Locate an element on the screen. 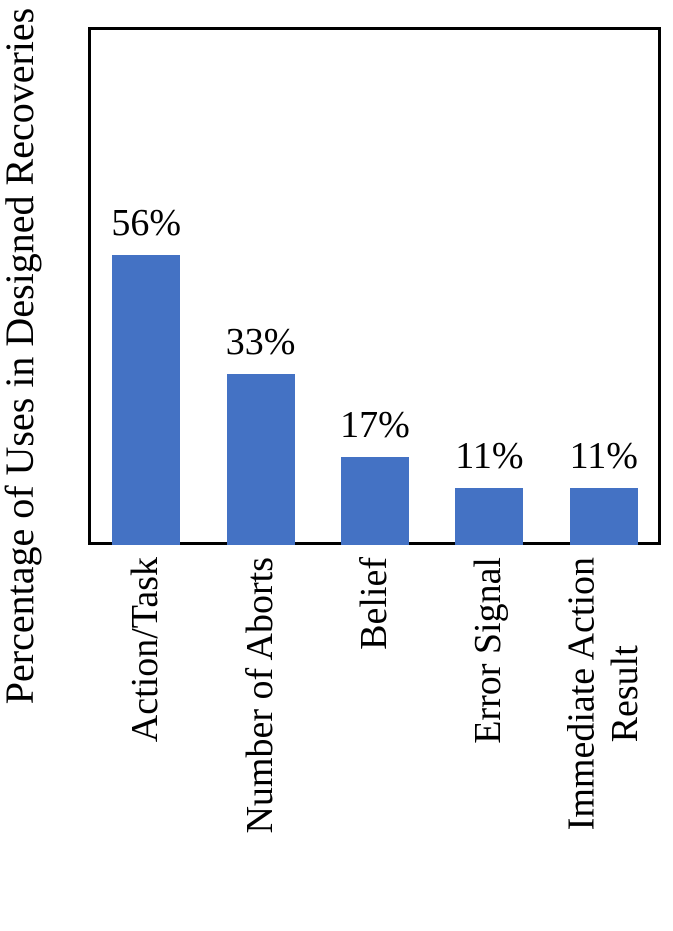  bar-immediate-action-result is located at coordinates (603, 516).